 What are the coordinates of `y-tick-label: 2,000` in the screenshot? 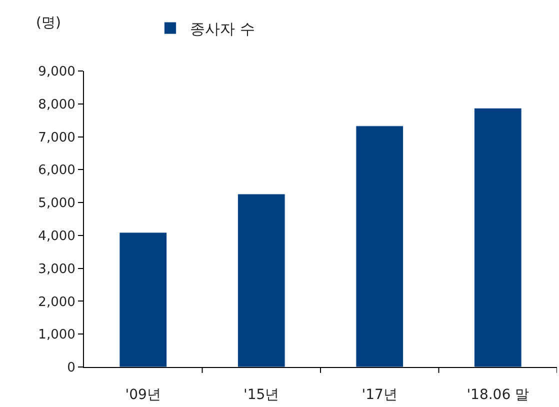 It's located at (57, 302).